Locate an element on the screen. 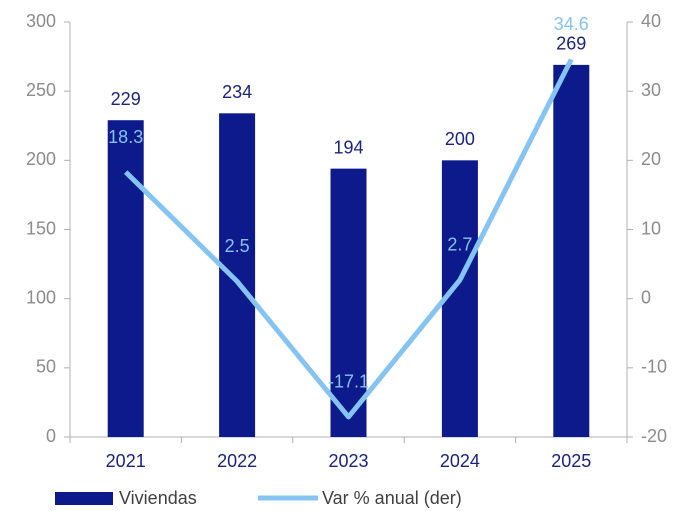  y2-tick-label: 40 is located at coordinates (651, 21).